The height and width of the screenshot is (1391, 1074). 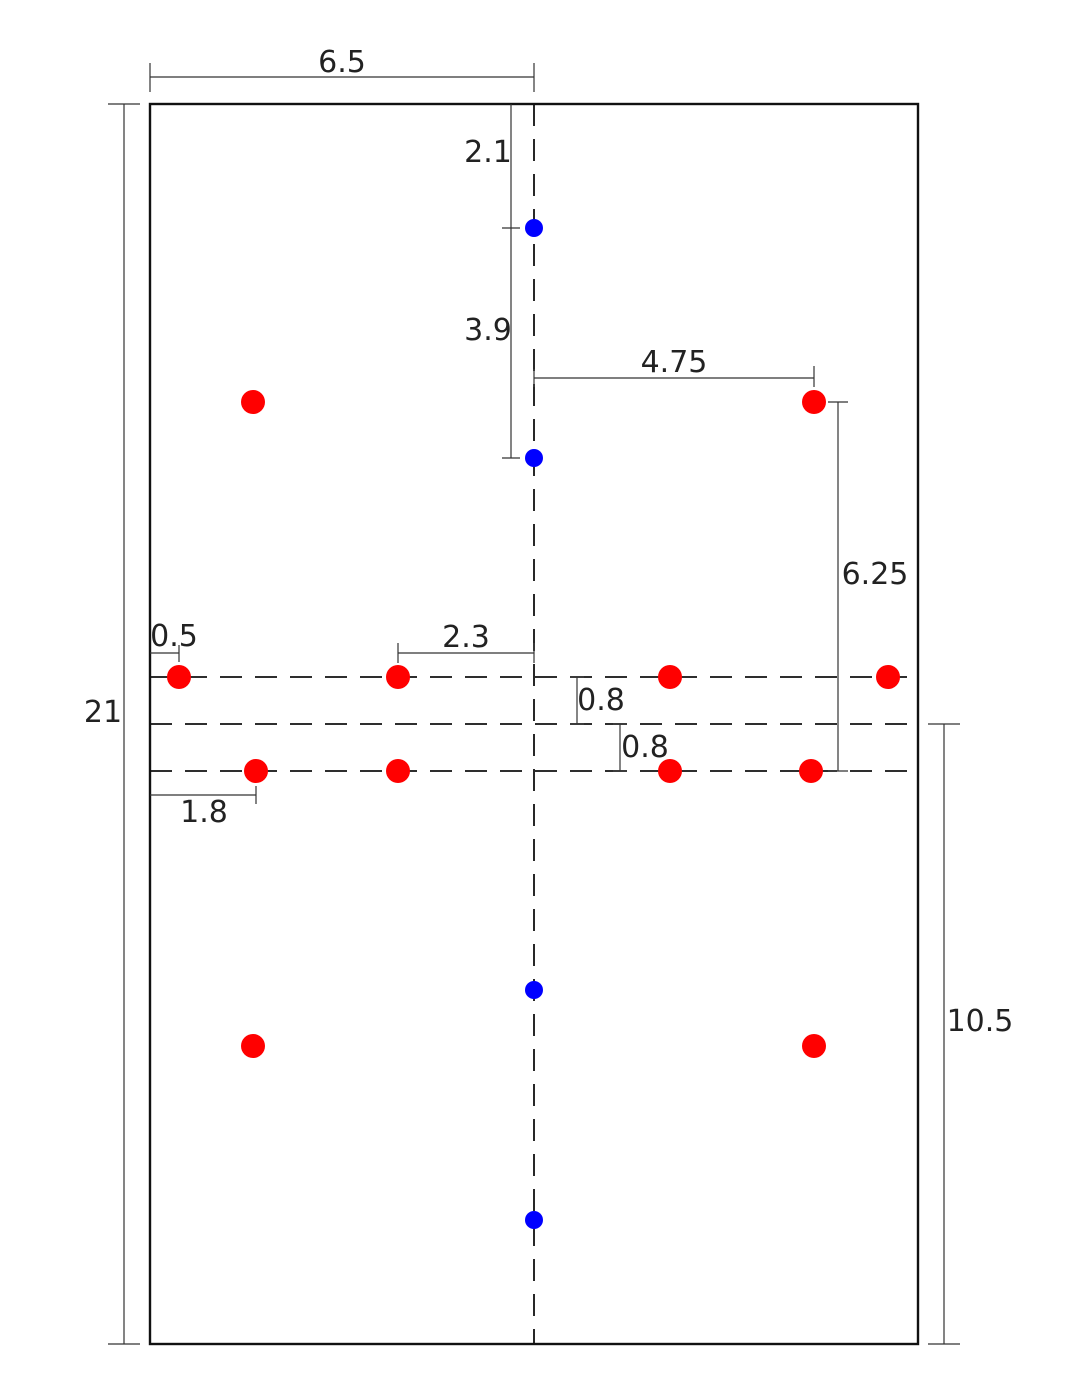 I want to click on dimension-label-red-vertical-gap: 6.25, so click(x=875, y=574).